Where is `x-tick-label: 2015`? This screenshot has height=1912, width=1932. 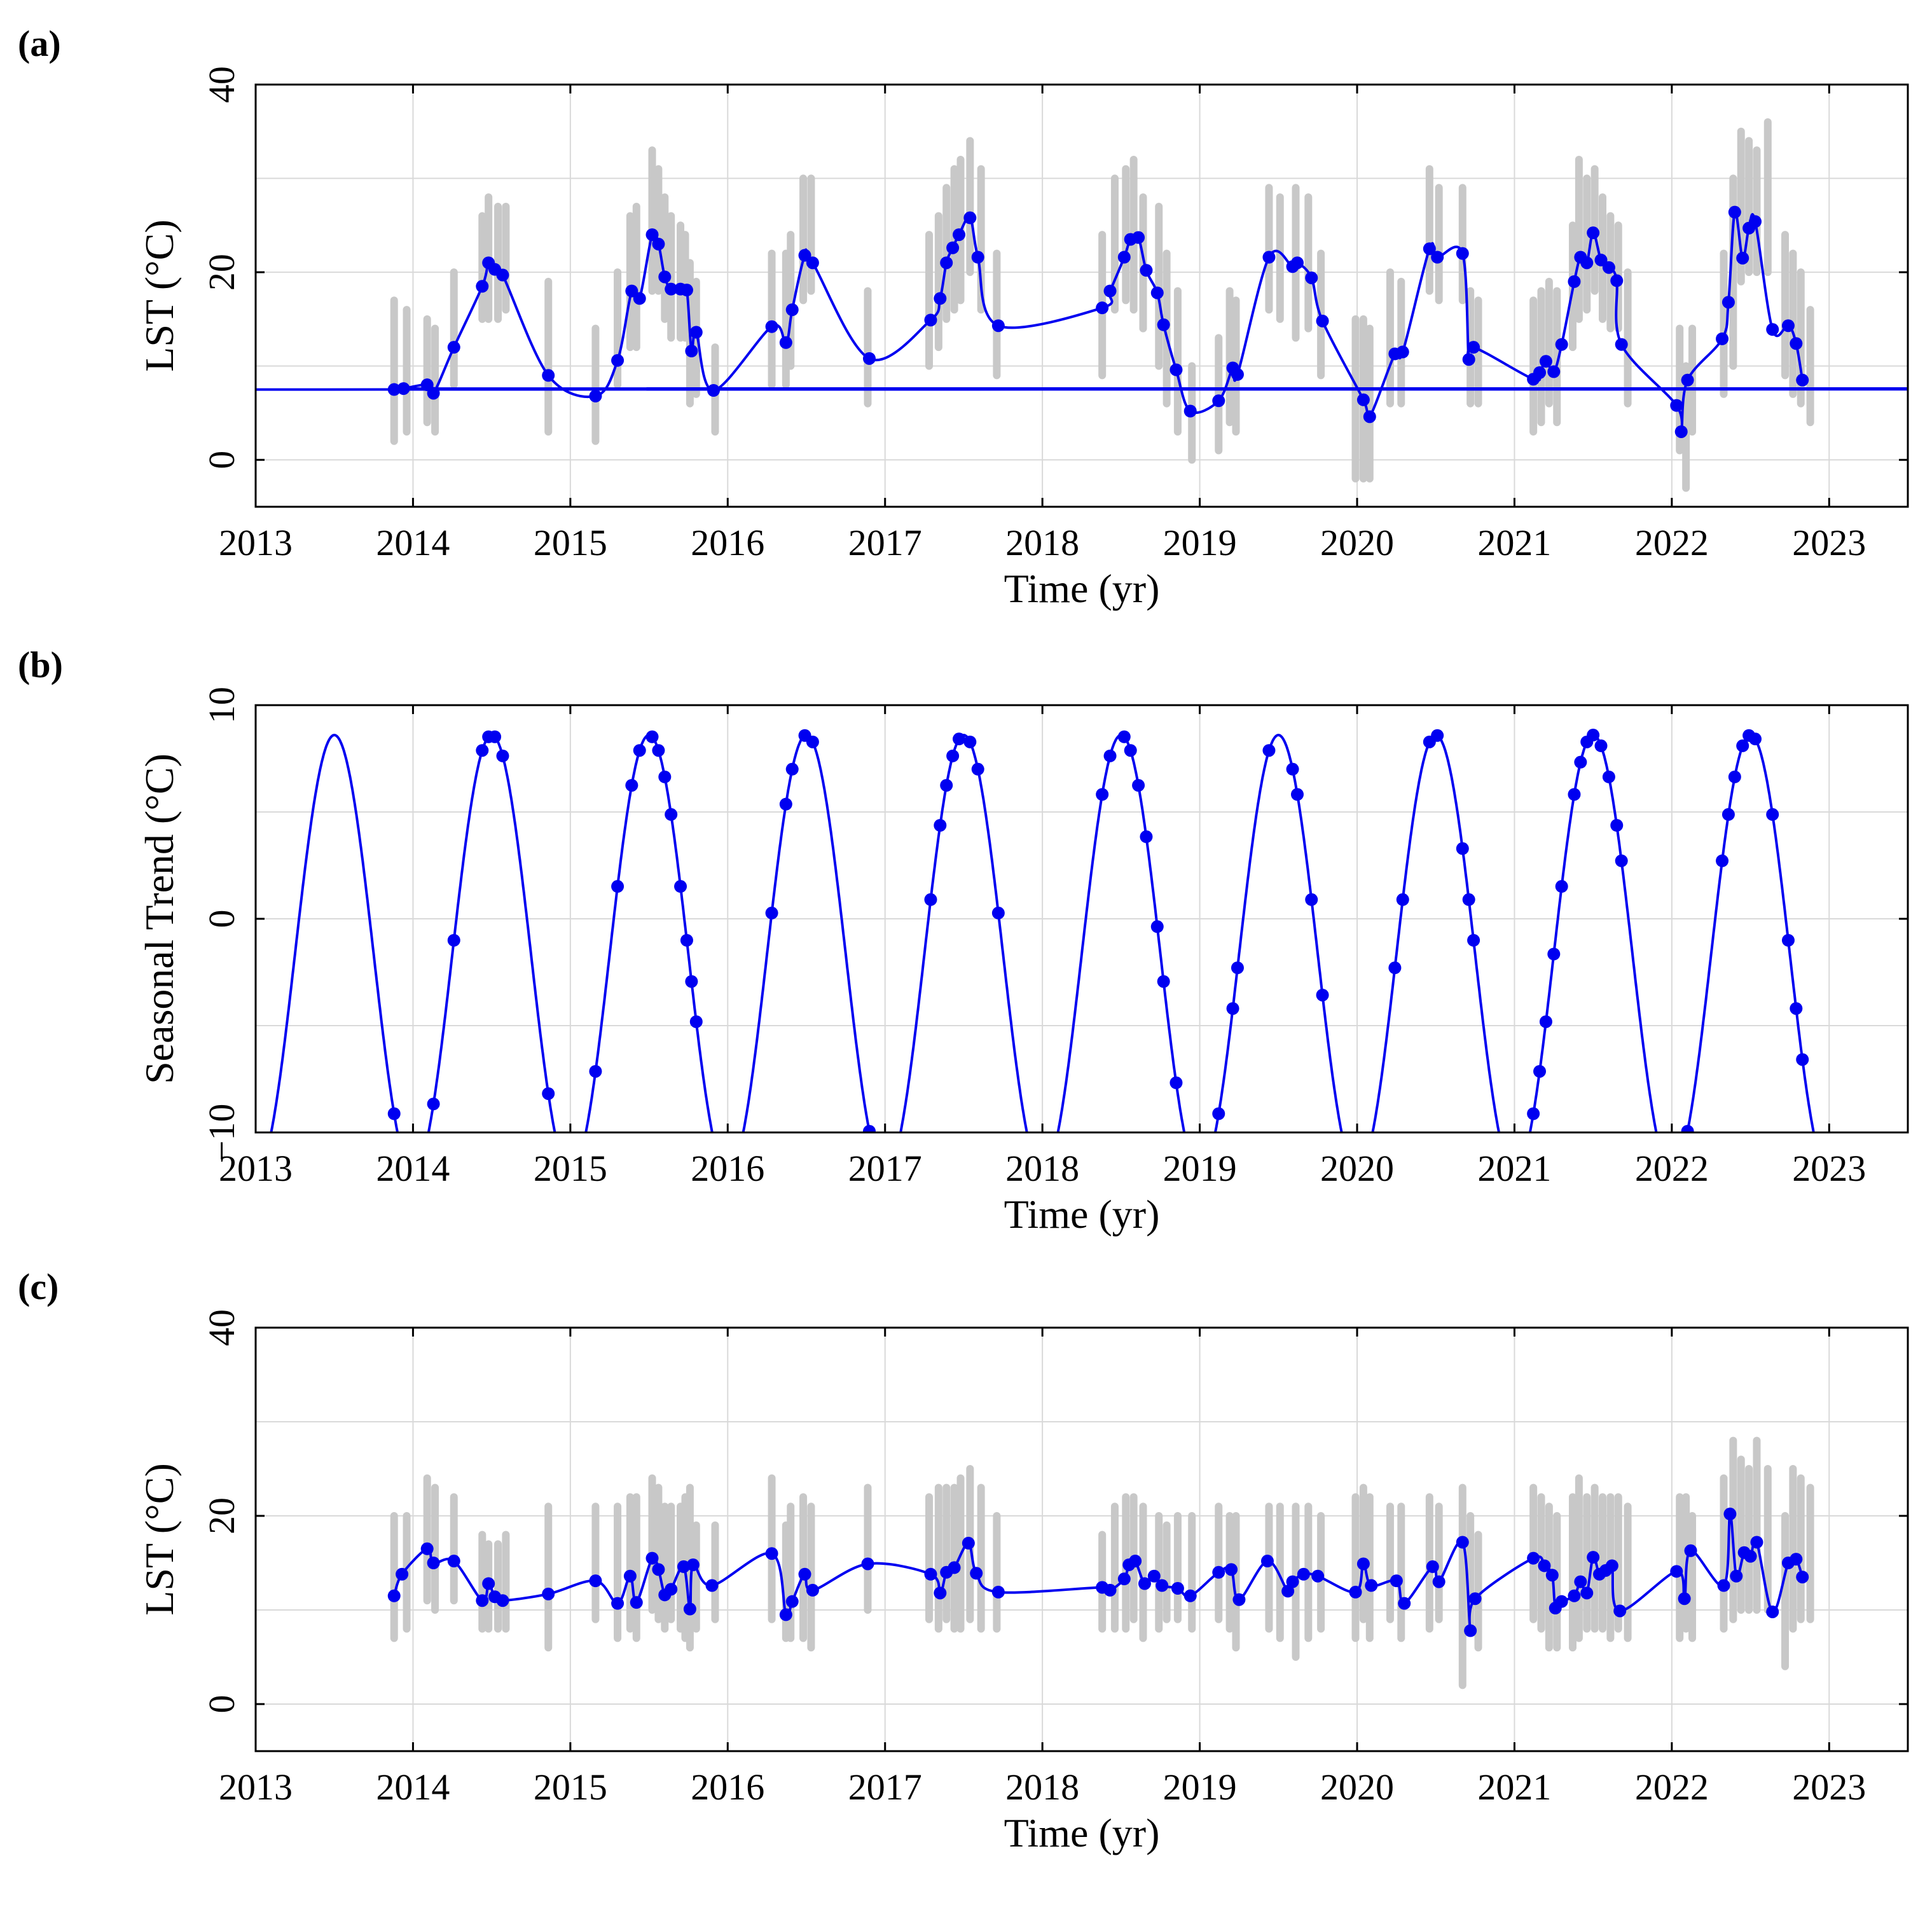 x-tick-label: 2015 is located at coordinates (571, 1787).